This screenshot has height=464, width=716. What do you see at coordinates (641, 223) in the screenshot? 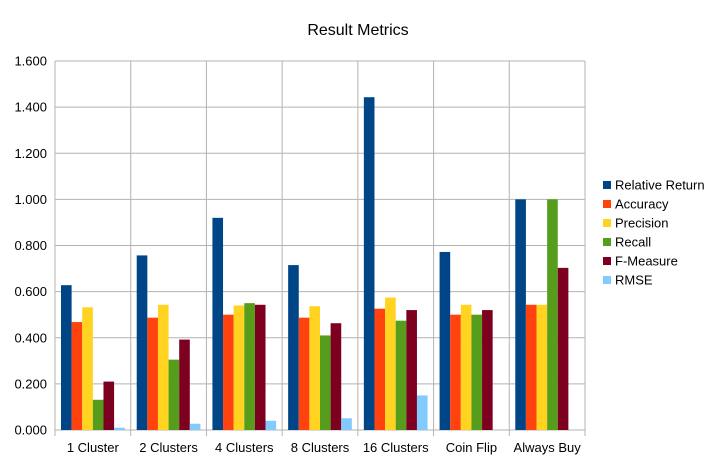
I see `legend-label: Precision` at bounding box center [641, 223].